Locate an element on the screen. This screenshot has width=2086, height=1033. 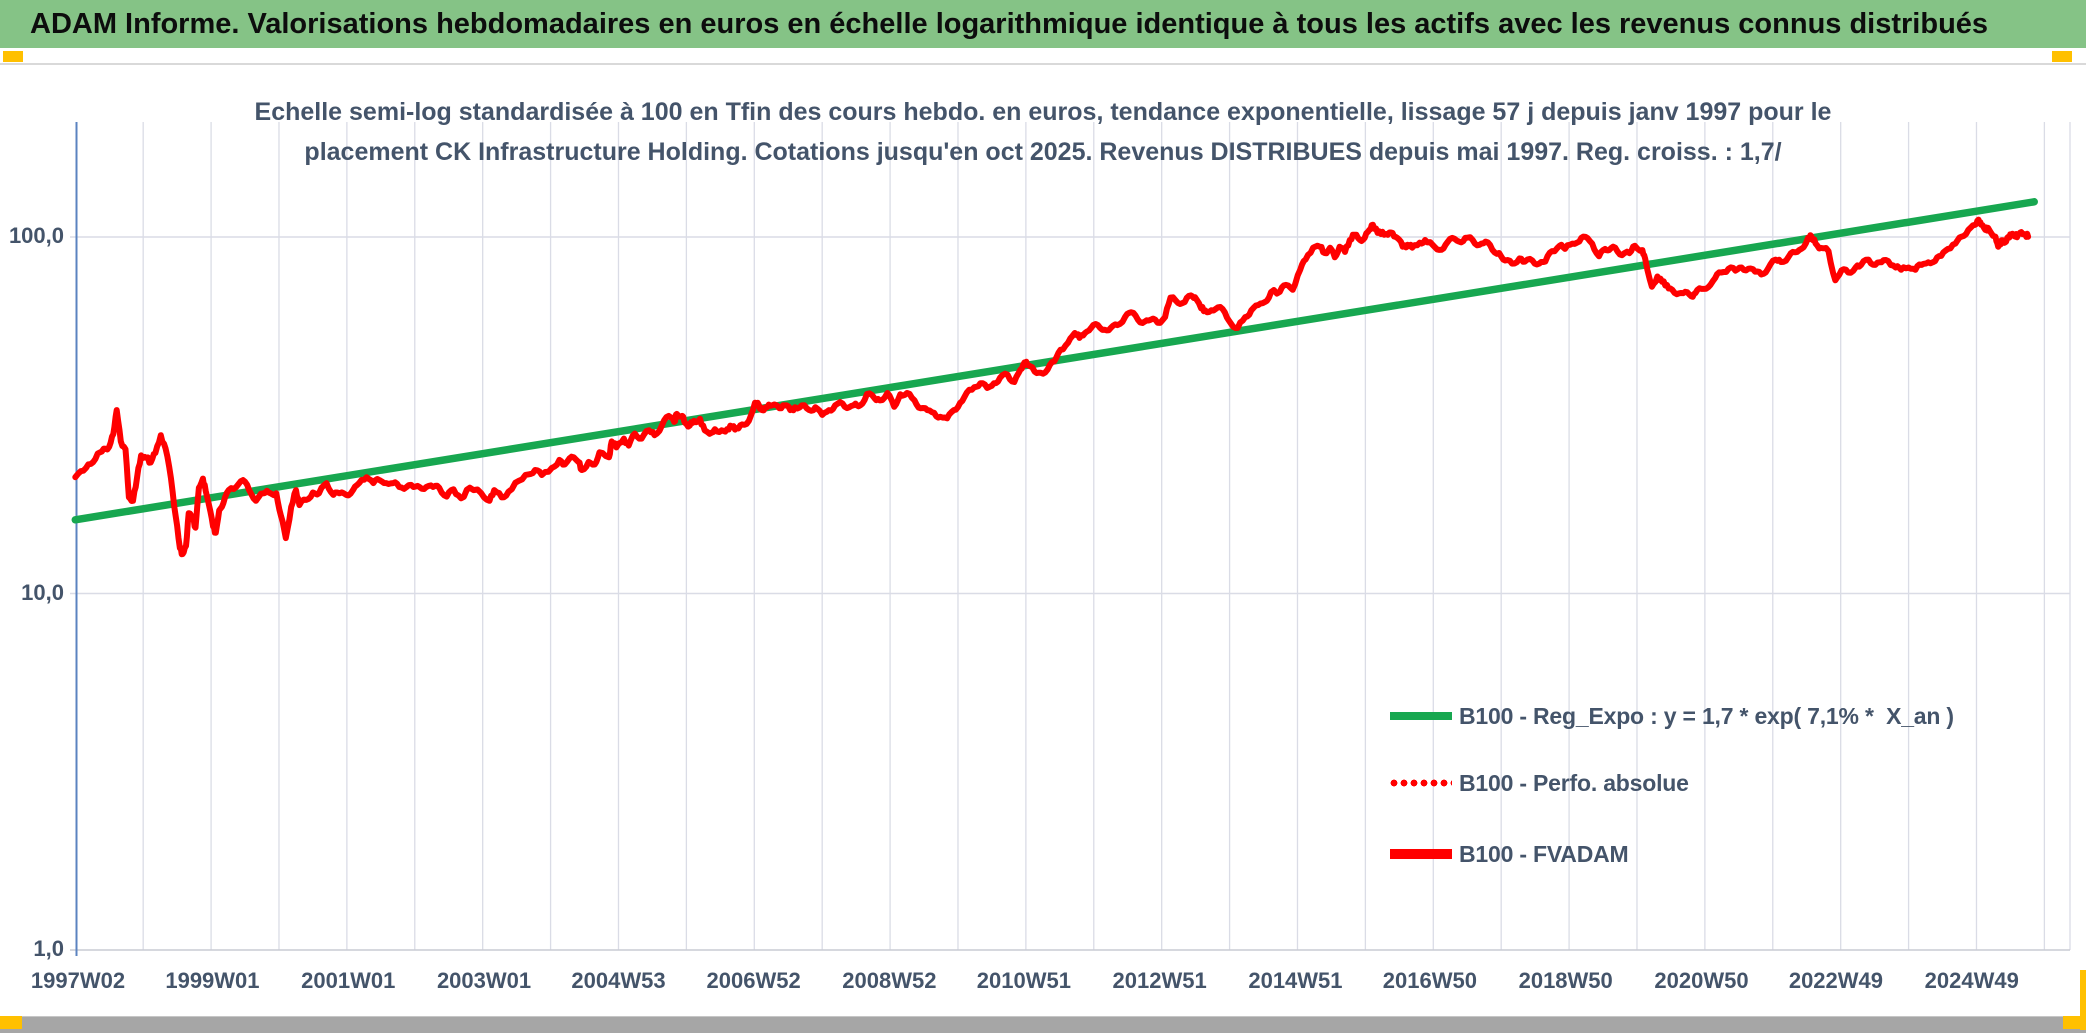
x-axis-tick-label: 2018W50 is located at coordinates (1565, 980).